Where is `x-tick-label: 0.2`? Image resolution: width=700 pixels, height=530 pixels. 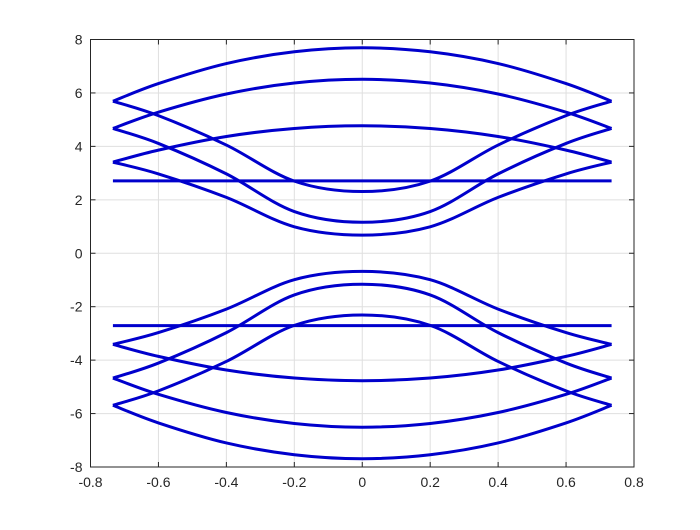
x-tick-label: 0.2 is located at coordinates (430, 482).